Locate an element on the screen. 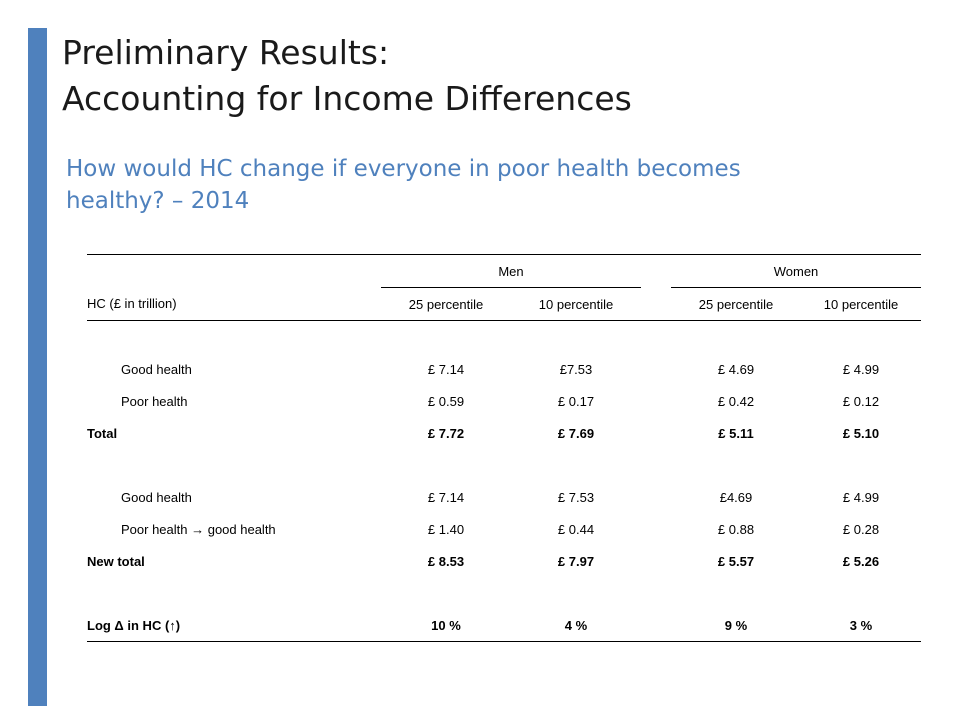  cell: 4 % is located at coordinates (576, 625).